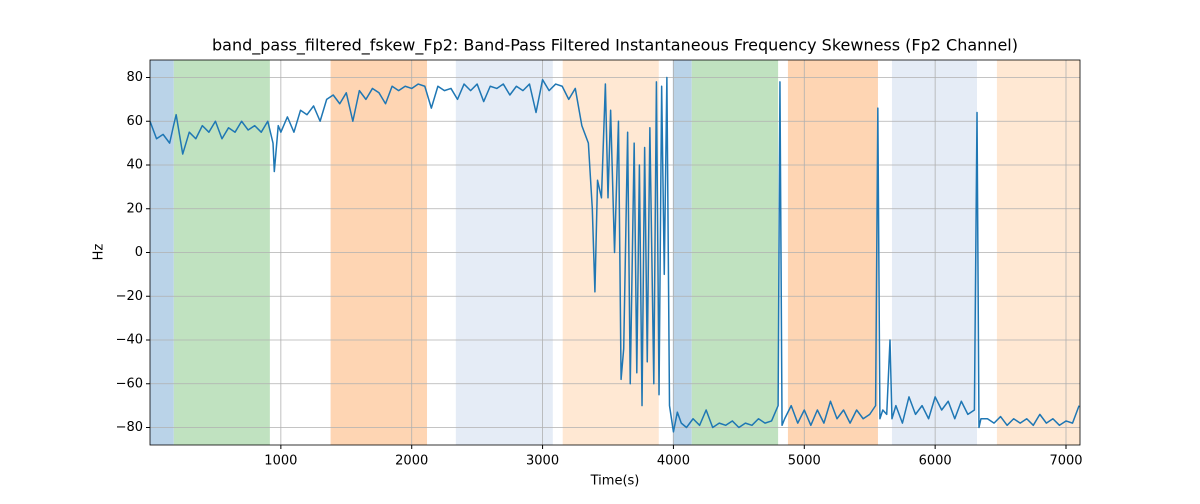 This screenshot has height=504, width=1200. What do you see at coordinates (129, 383) in the screenshot?
I see `y-tick-label: −60` at bounding box center [129, 383].